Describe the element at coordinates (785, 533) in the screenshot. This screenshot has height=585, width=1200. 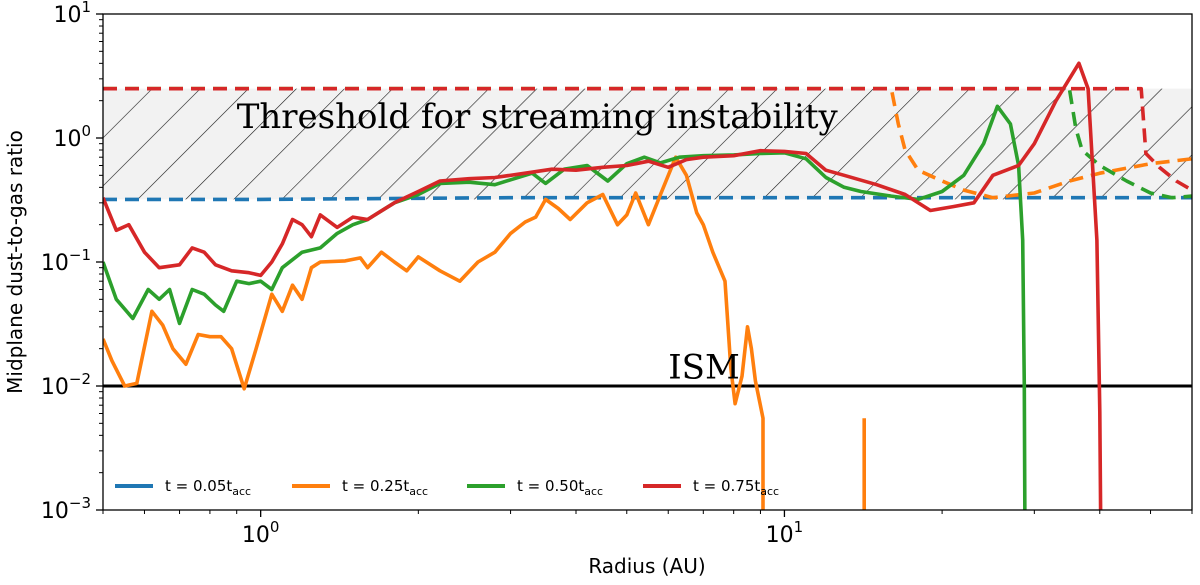
I see `x-tick-label: 10¹` at that location.